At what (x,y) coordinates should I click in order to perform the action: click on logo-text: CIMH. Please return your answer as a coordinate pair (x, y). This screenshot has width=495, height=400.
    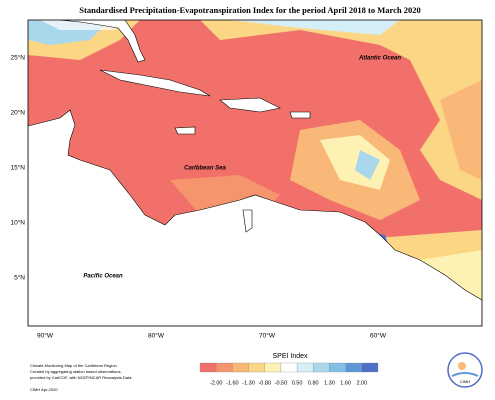
    Looking at the image, I should click on (465, 381).